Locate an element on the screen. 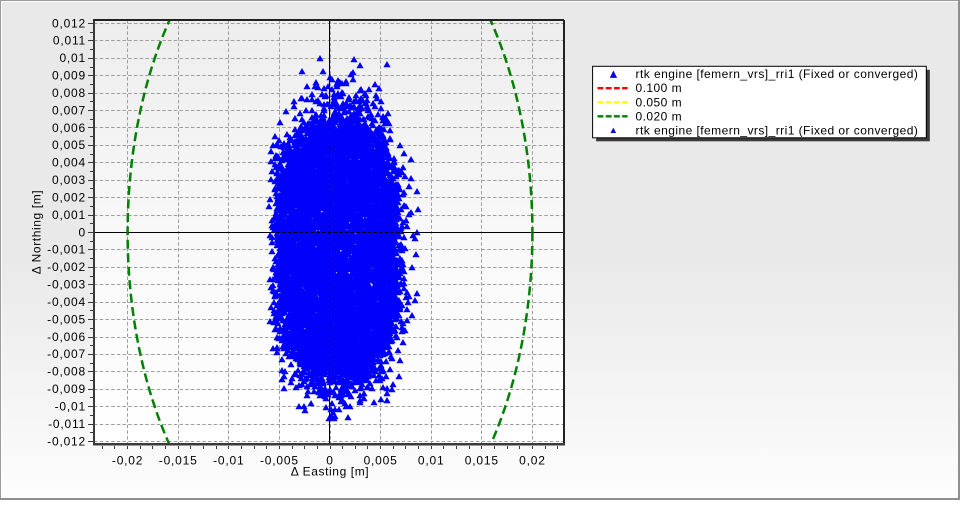 This screenshot has width=960, height=505. svg-text: -0,02 is located at coordinates (127, 461).